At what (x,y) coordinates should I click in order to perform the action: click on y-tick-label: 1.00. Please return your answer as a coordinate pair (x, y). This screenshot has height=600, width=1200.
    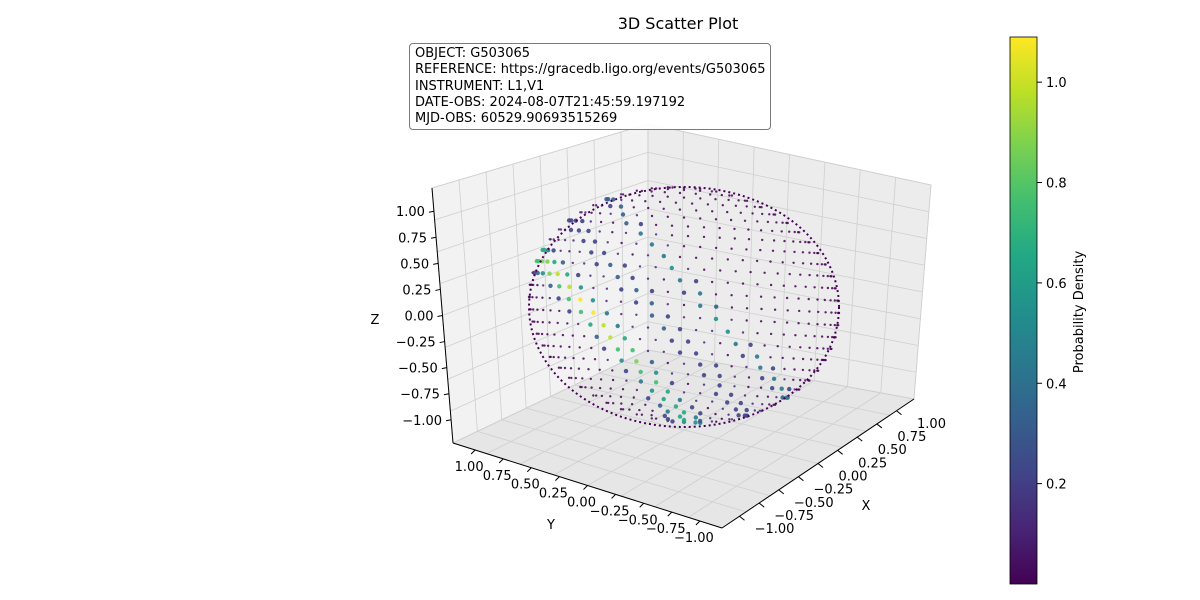
    Looking at the image, I should click on (469, 467).